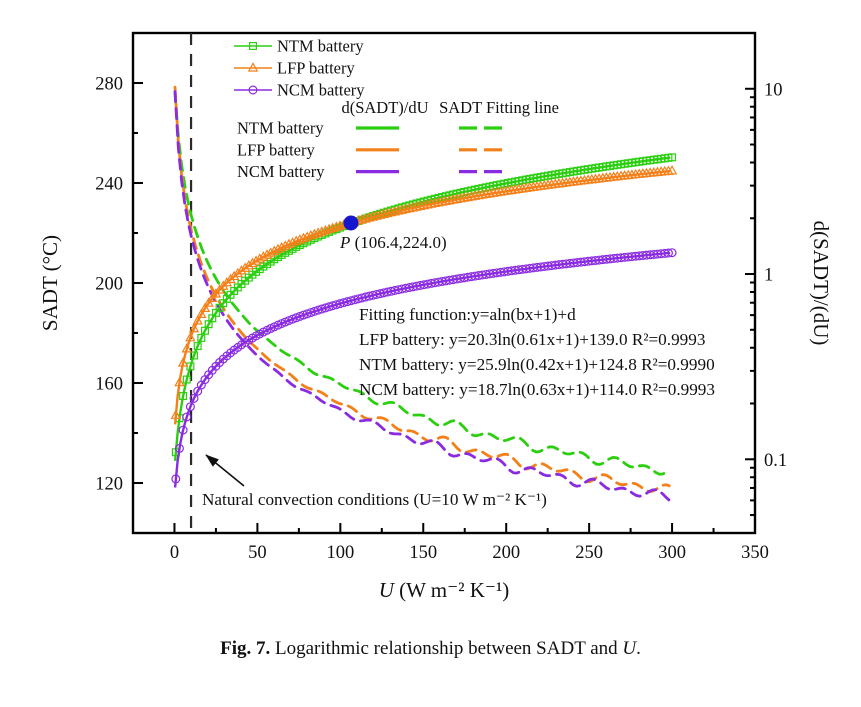 The image size is (861, 707). Describe the element at coordinates (109, 485) in the screenshot. I see `svg-text: 120` at that location.